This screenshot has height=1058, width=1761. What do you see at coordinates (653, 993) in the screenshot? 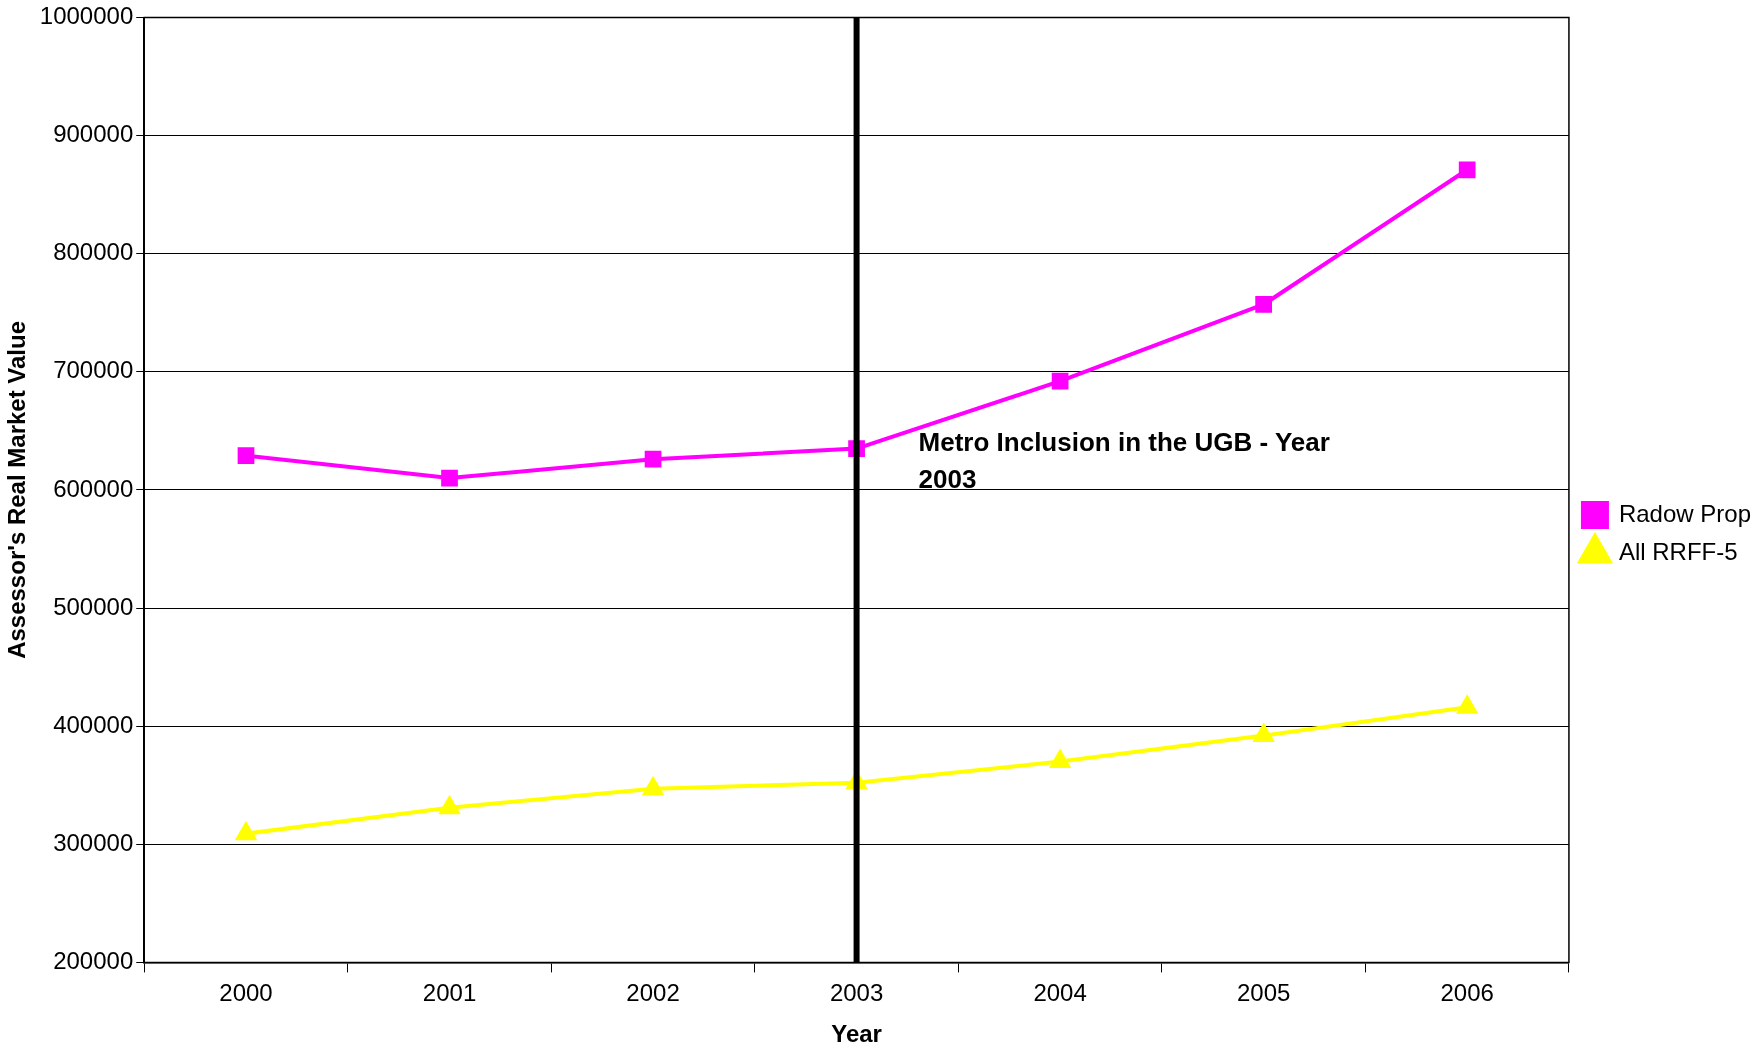
I see `x-tick-label: 2002` at bounding box center [653, 993].